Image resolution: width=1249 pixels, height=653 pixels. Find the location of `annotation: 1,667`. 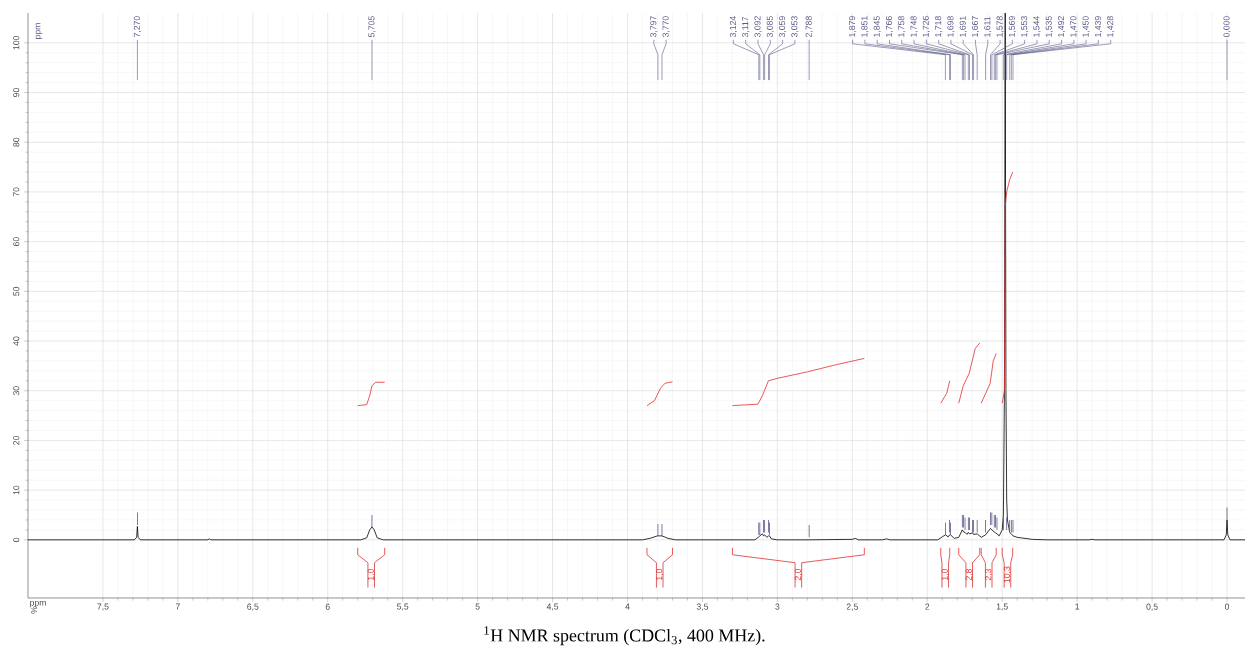

annotation: 1,667 is located at coordinates (975, 26).